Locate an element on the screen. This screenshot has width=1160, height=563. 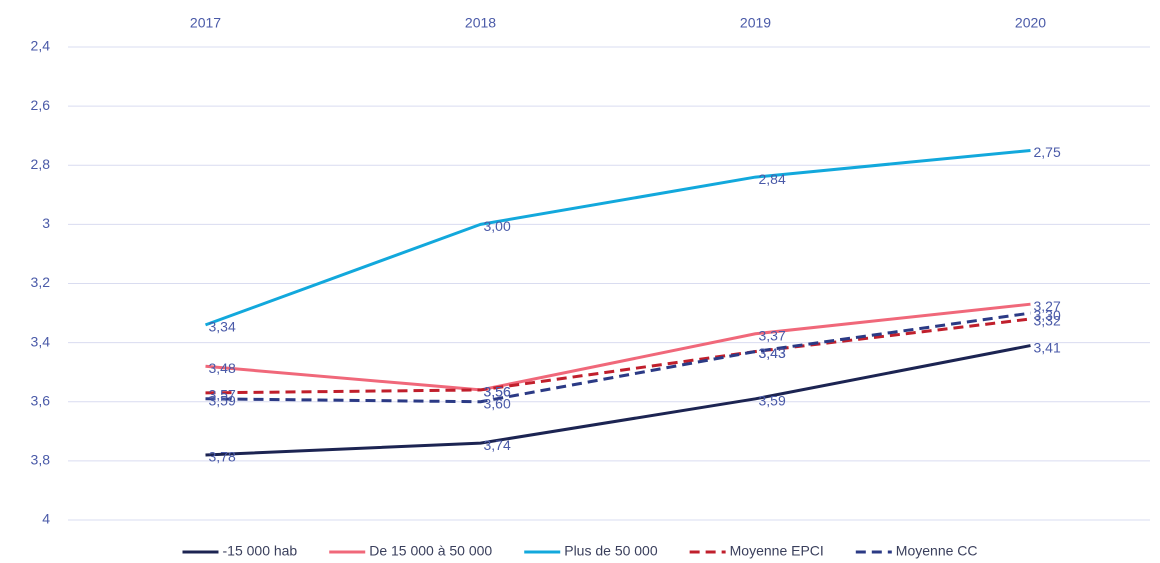
data-label: 3,37 is located at coordinates (772, 335).